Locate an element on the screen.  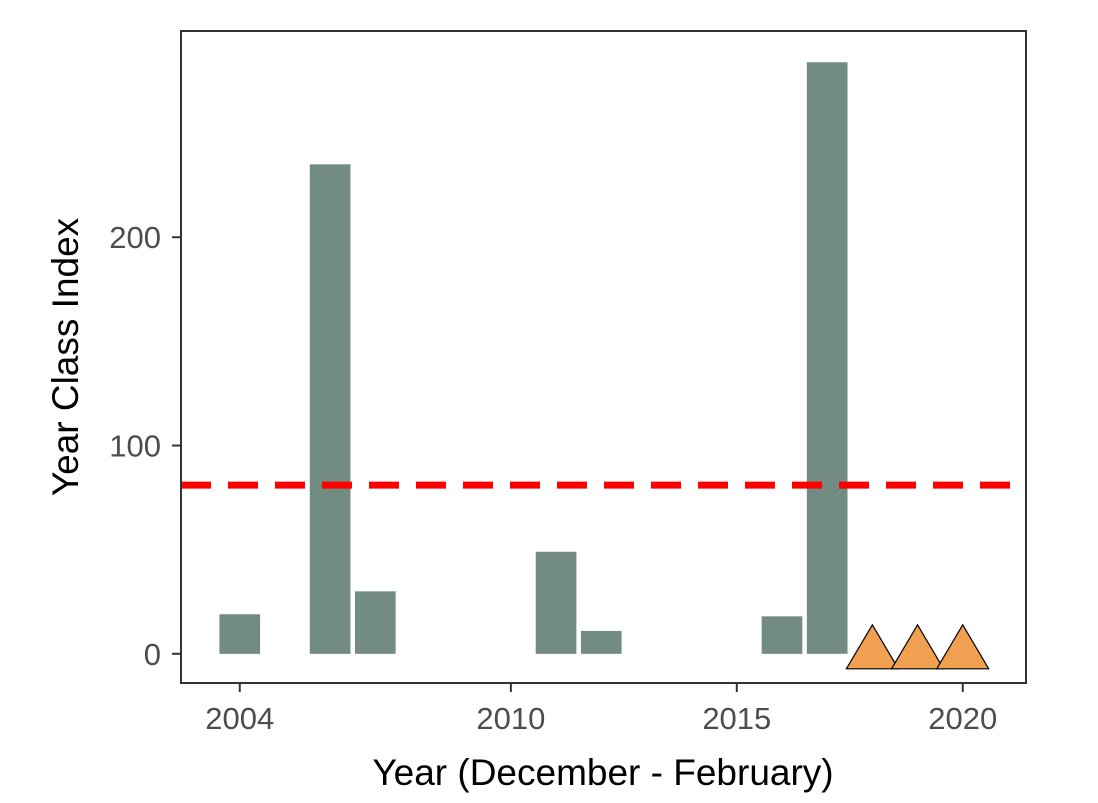
x-tick-label-2010: 2010 is located at coordinates (510, 718).